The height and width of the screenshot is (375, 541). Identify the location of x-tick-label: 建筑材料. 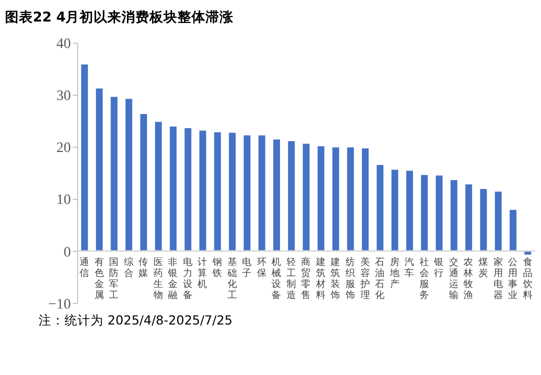
(320, 279).